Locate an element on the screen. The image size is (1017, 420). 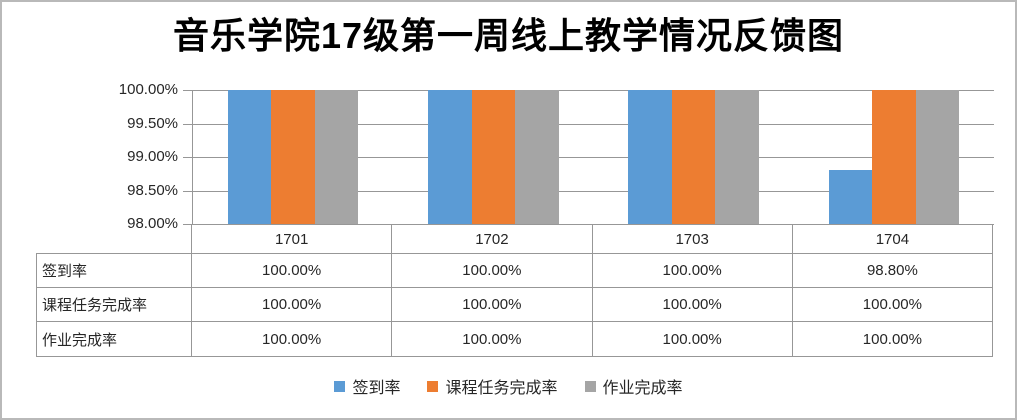
chart-title: 音乐学院17级第一周线上教学情况反馈图 is located at coordinates (508, 35).